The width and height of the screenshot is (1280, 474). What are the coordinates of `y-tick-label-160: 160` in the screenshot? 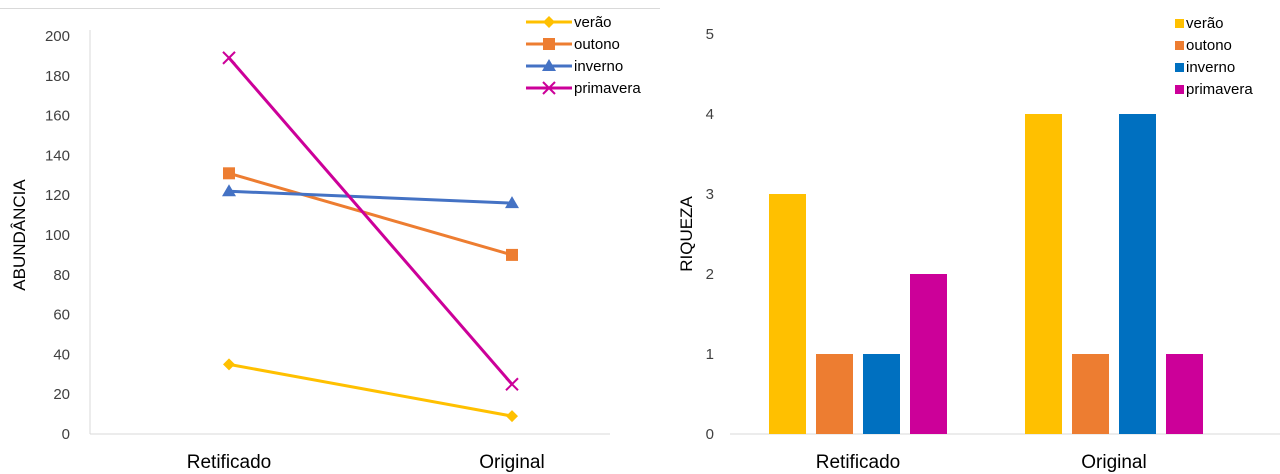 It's located at (57, 116).